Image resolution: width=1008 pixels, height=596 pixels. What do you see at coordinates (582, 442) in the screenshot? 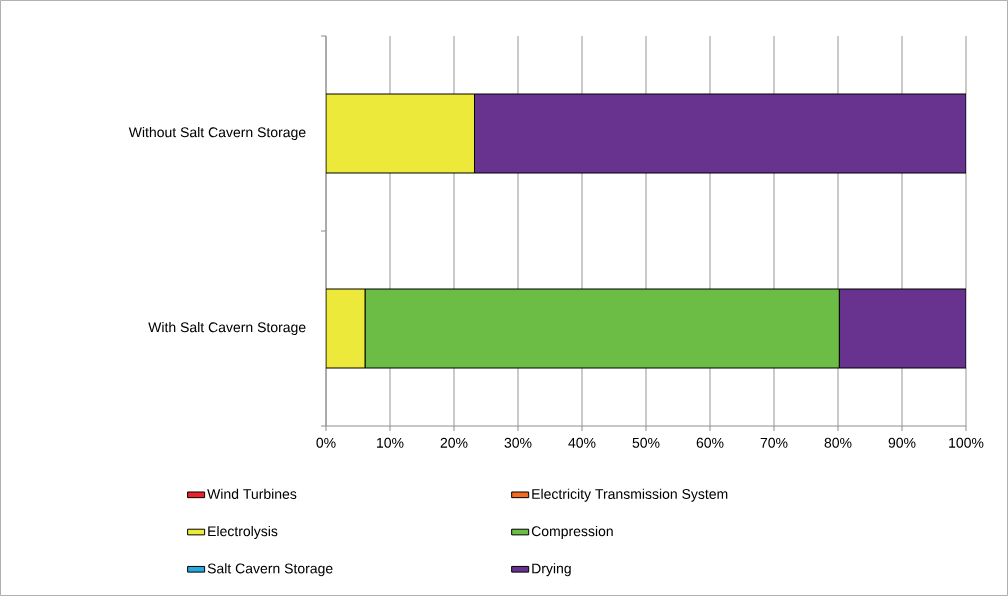
I see `x-tick-label: 40%` at bounding box center [582, 442].